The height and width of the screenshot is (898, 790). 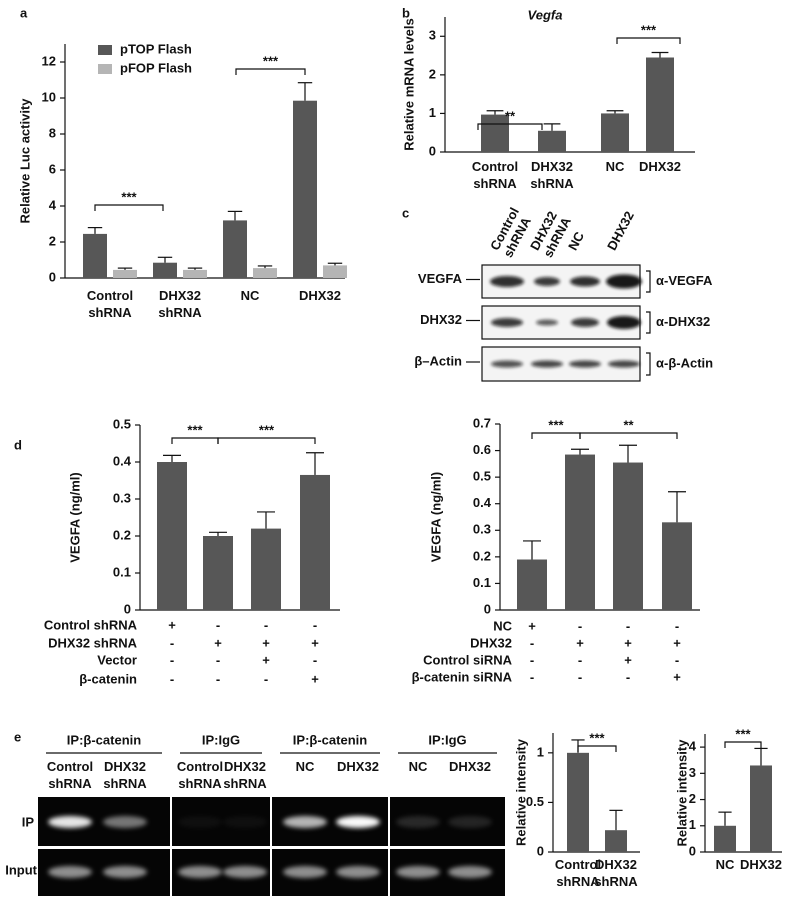 What do you see at coordinates (467, 659) in the screenshot?
I see `condition-label: Control siRNA` at bounding box center [467, 659].